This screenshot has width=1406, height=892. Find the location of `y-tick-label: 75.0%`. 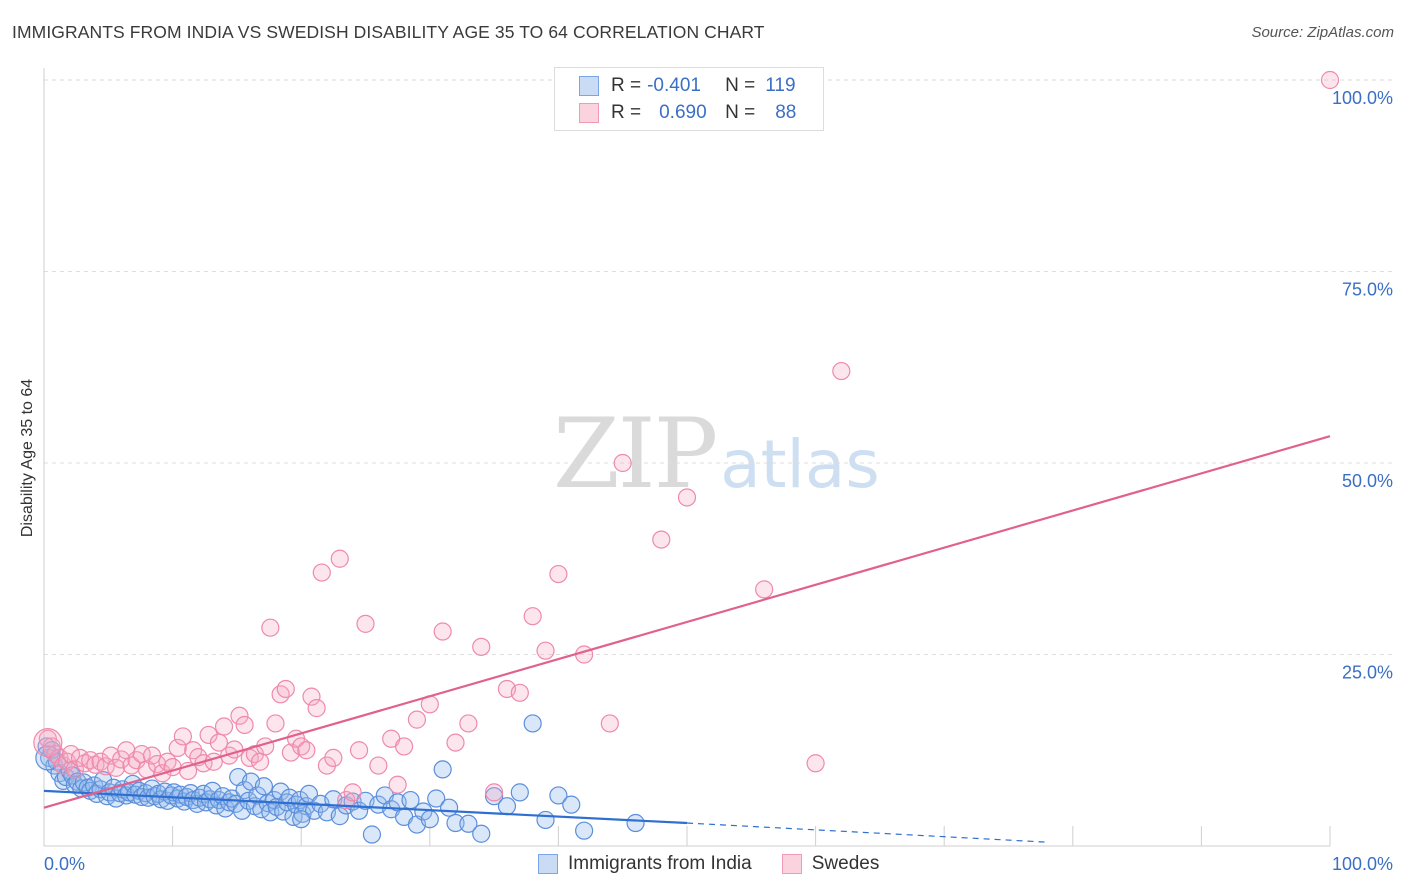

y-tick-label: 75.0% is located at coordinates (1367, 290).